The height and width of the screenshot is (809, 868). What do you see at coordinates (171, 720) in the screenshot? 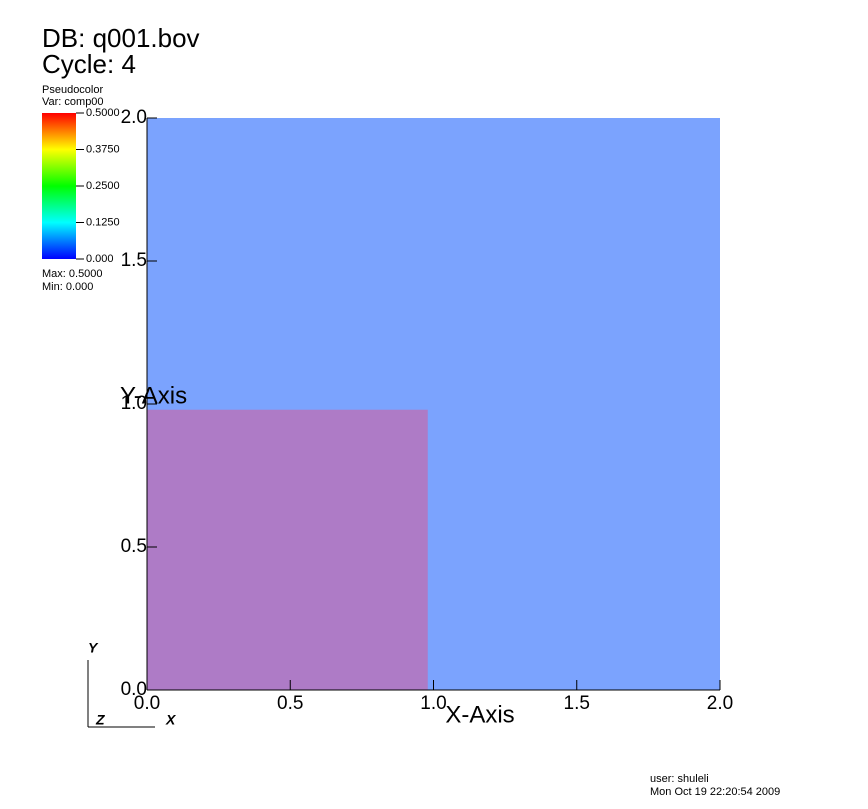
I see `triad-x: X` at bounding box center [171, 720].